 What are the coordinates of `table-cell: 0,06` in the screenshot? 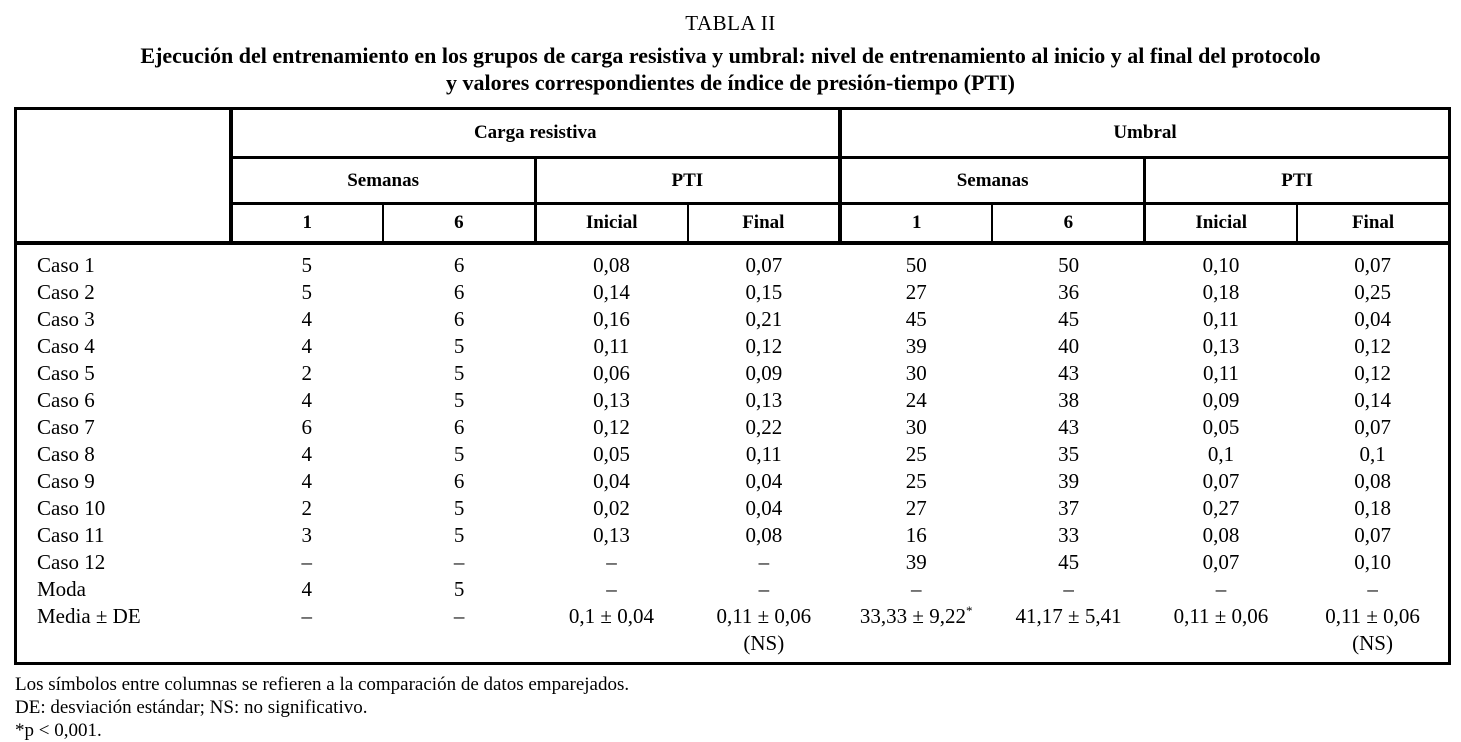 It's located at (611, 372).